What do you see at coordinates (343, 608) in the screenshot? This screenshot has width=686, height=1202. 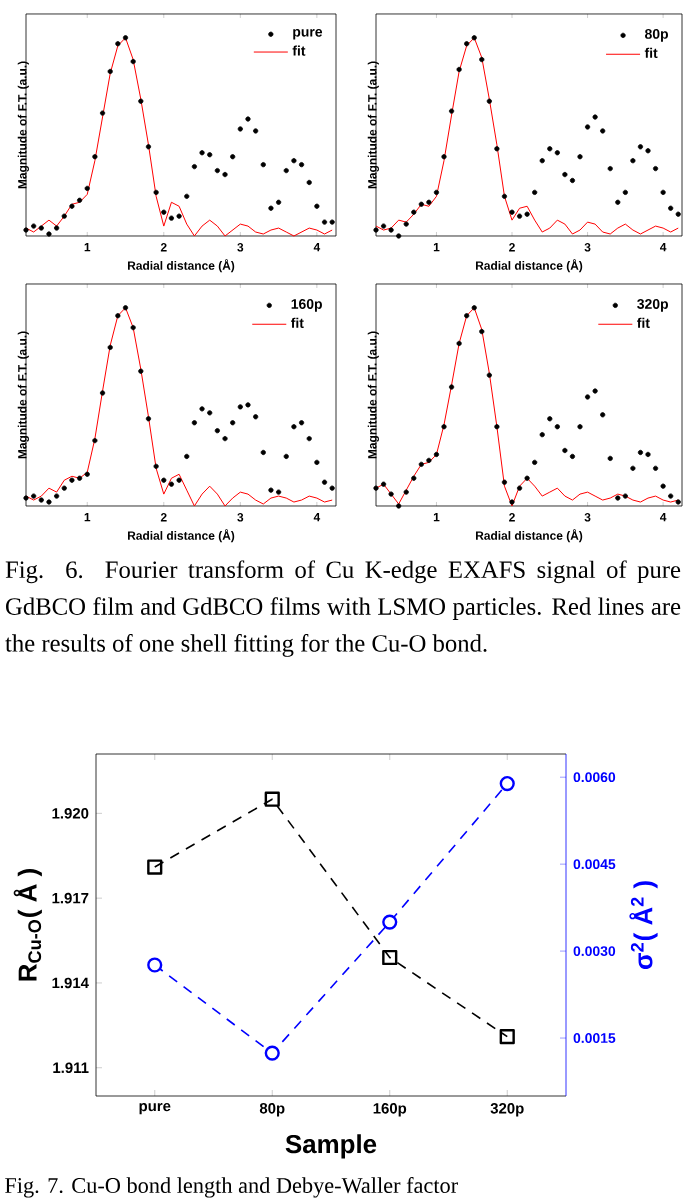 I see `caption: Fig. 6. Fourier transform of Cu K-edge EXAFS signal of pure GdBCO film and GdBCO films with LSMO particles. Red lines are the results of one shell fitting for the Cu-O bond.` at bounding box center [343, 608].